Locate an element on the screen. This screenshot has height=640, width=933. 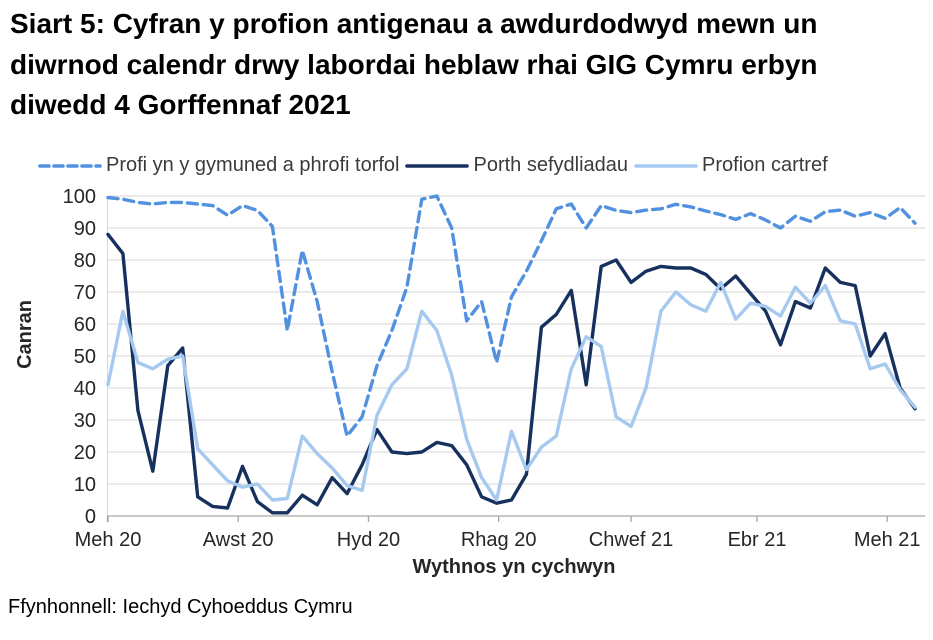
x-tick-label: Awst 20 is located at coordinates (238, 540).